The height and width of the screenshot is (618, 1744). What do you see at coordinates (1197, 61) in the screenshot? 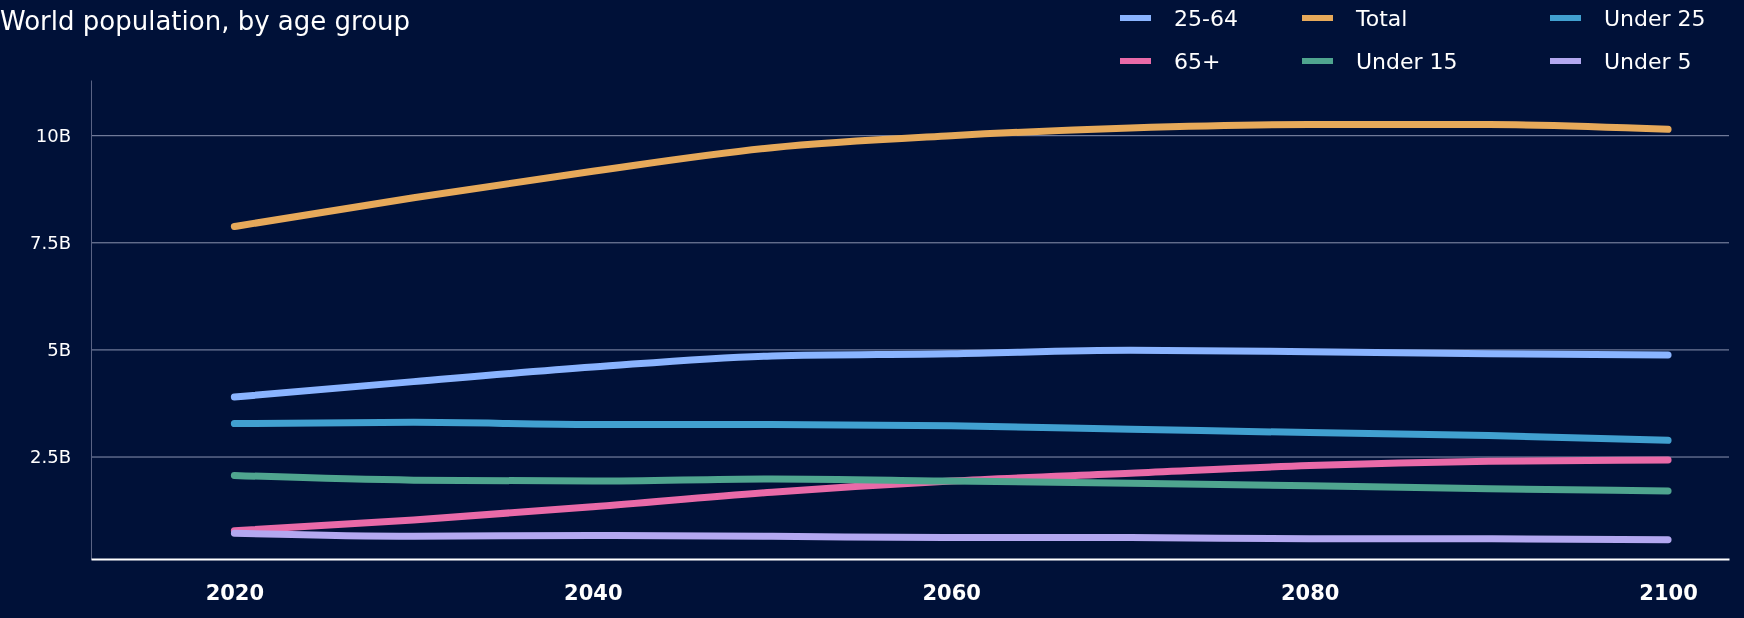
I see `legend-label: 65+` at bounding box center [1197, 61].